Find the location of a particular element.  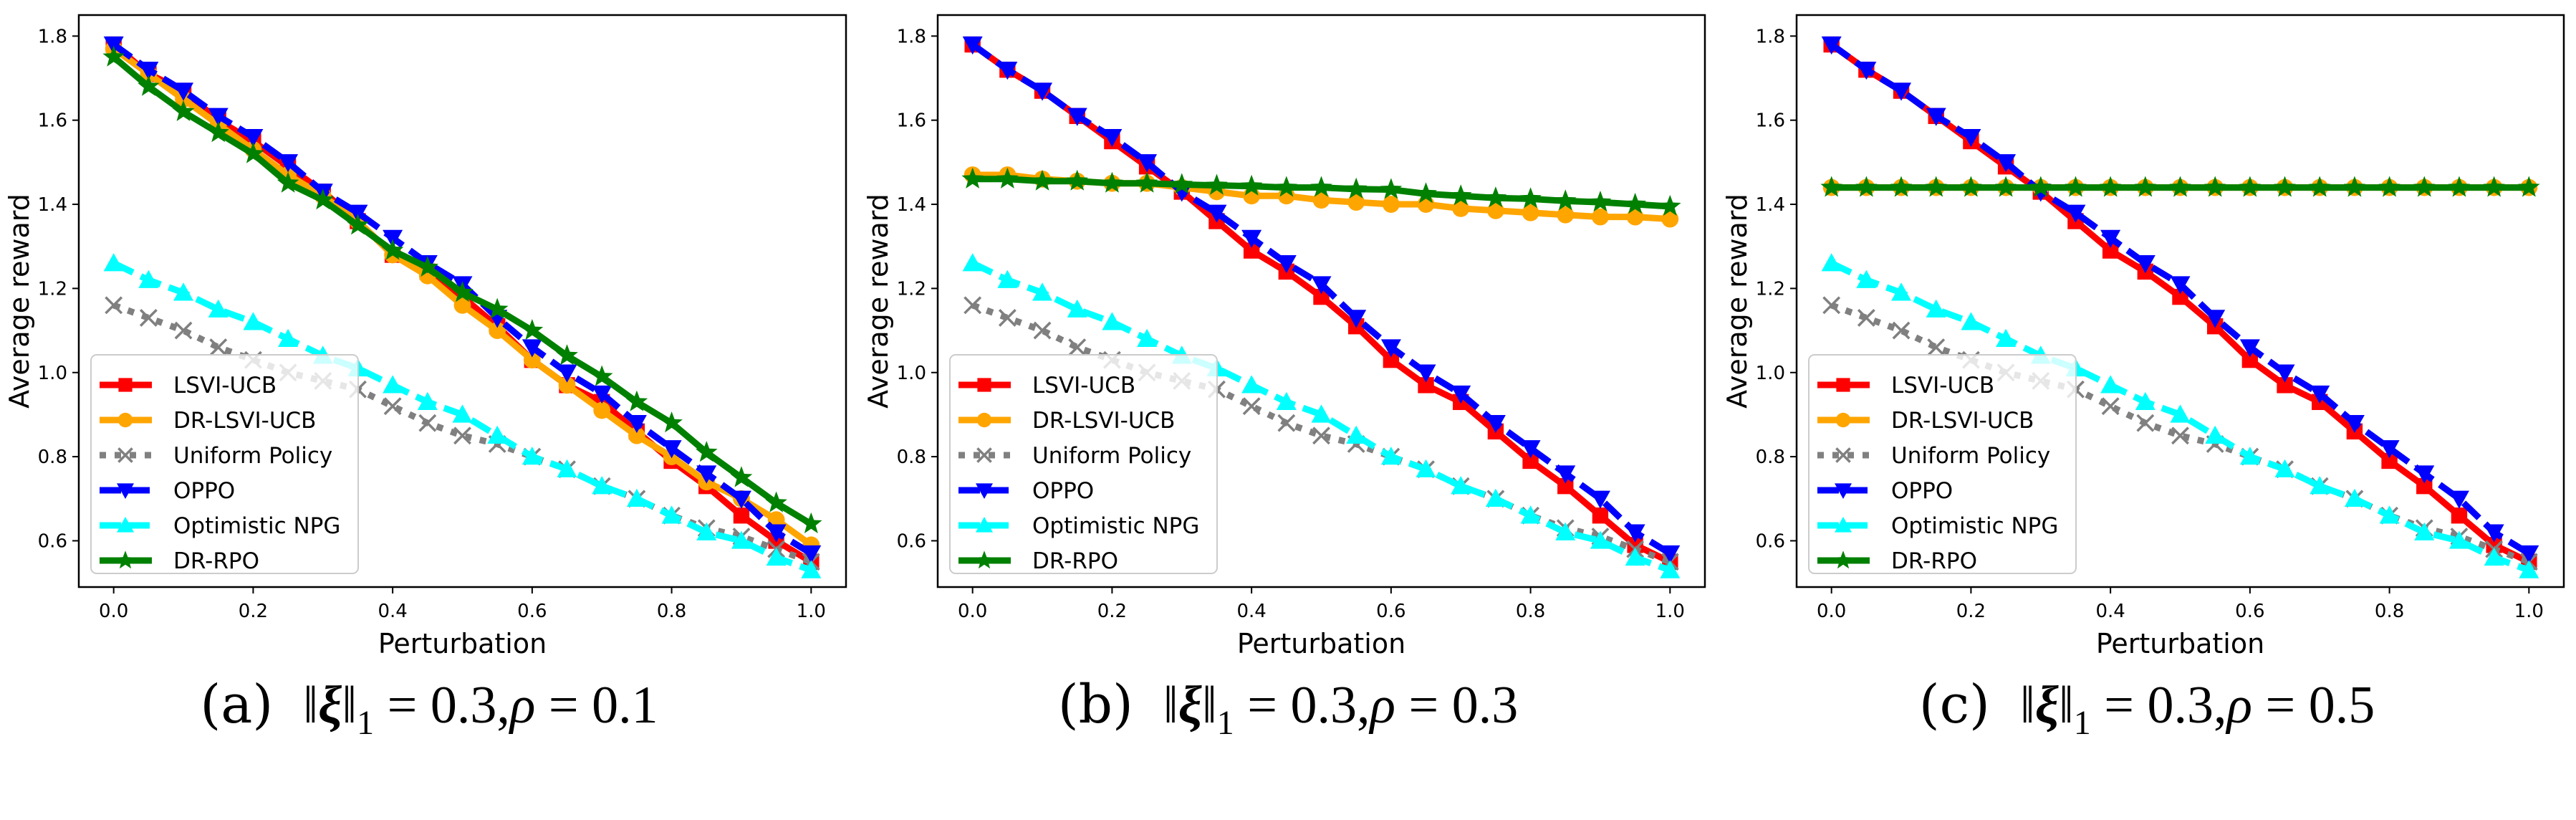

legend-item: DR-RPO is located at coordinates (179, 561).